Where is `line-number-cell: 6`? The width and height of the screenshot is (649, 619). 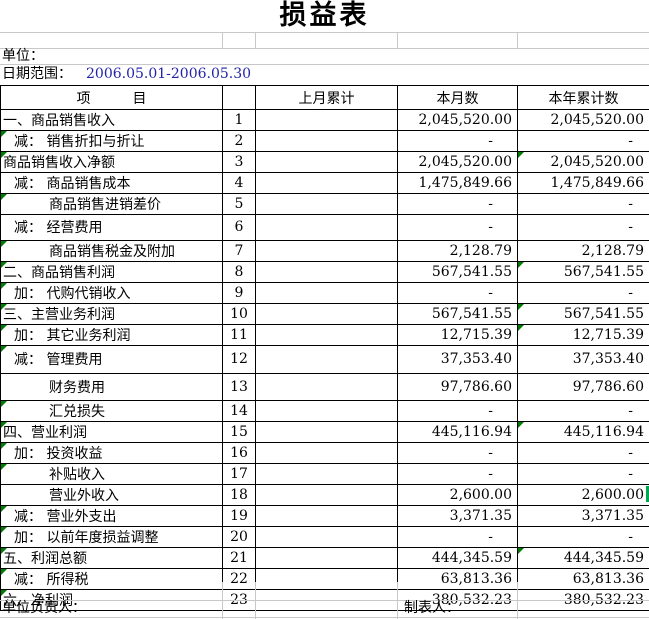 line-number-cell: 6 is located at coordinates (239, 227).